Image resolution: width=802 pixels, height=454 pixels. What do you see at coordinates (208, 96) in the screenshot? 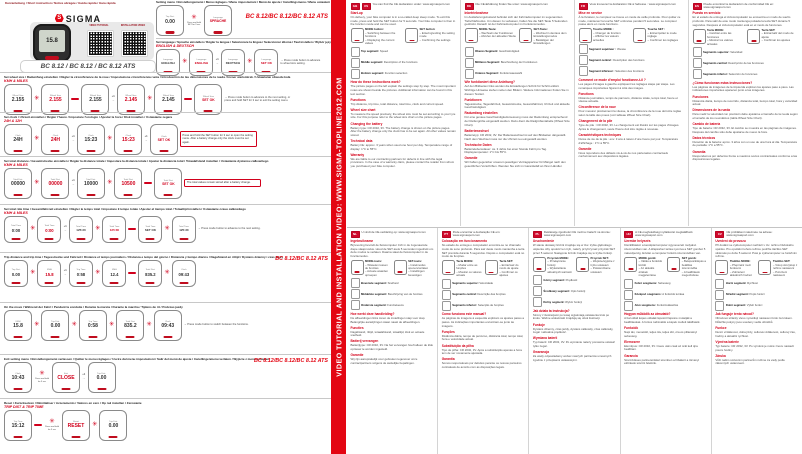
I see `display-top-label: Wheel Size` at bounding box center [208, 96].